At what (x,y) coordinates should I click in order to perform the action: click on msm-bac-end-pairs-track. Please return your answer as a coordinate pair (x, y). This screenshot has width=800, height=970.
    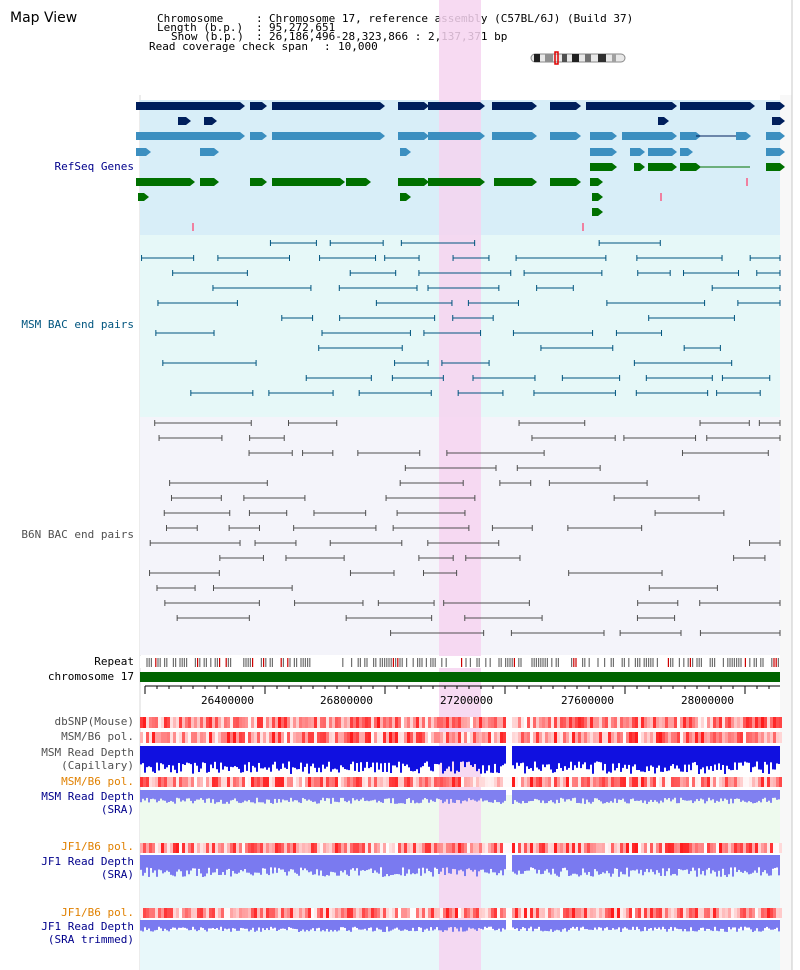
    Looking at the image, I should click on (461, 318).